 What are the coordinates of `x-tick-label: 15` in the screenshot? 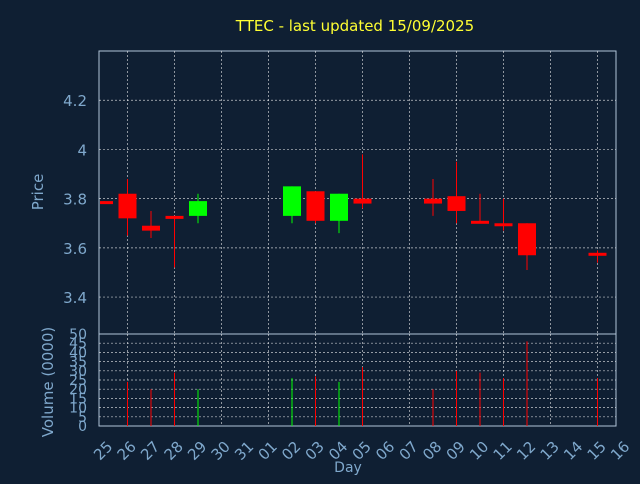 It's located at (597, 451).